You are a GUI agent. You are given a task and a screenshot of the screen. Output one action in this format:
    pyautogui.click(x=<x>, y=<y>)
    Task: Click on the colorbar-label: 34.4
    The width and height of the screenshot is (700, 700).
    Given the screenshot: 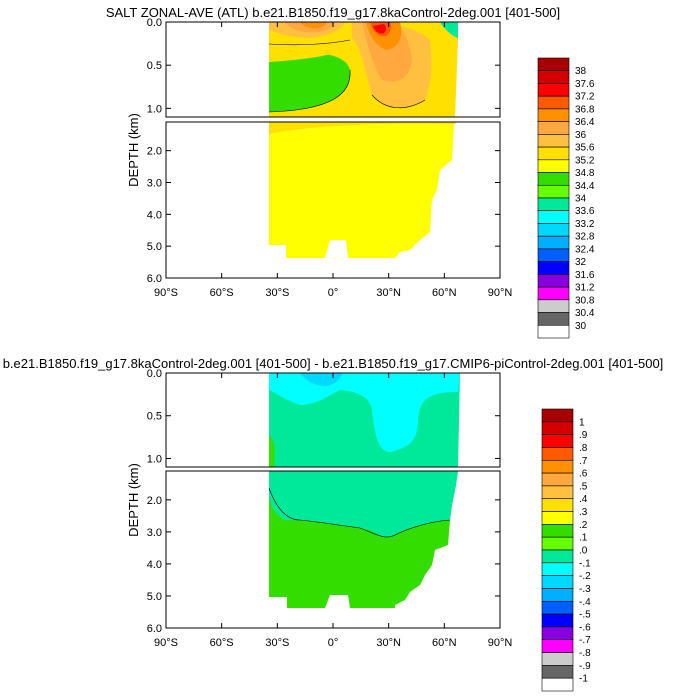 What is the action you would take?
    pyautogui.click(x=585, y=186)
    